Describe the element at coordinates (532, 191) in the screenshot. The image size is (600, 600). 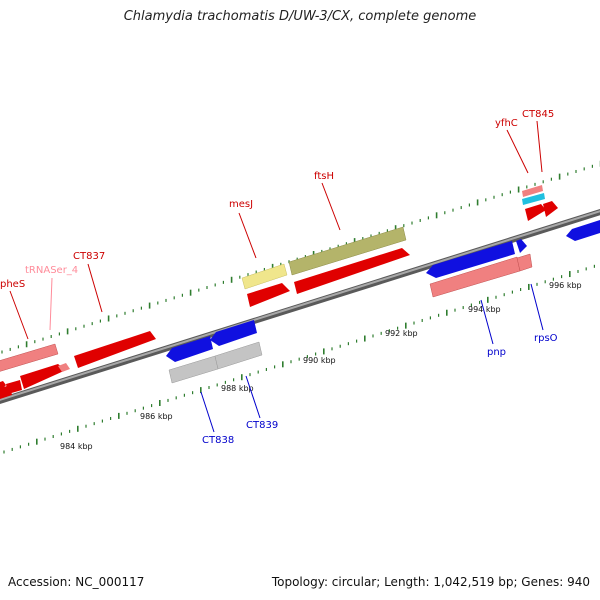
I see `gene-feature-yfhC` at that location.